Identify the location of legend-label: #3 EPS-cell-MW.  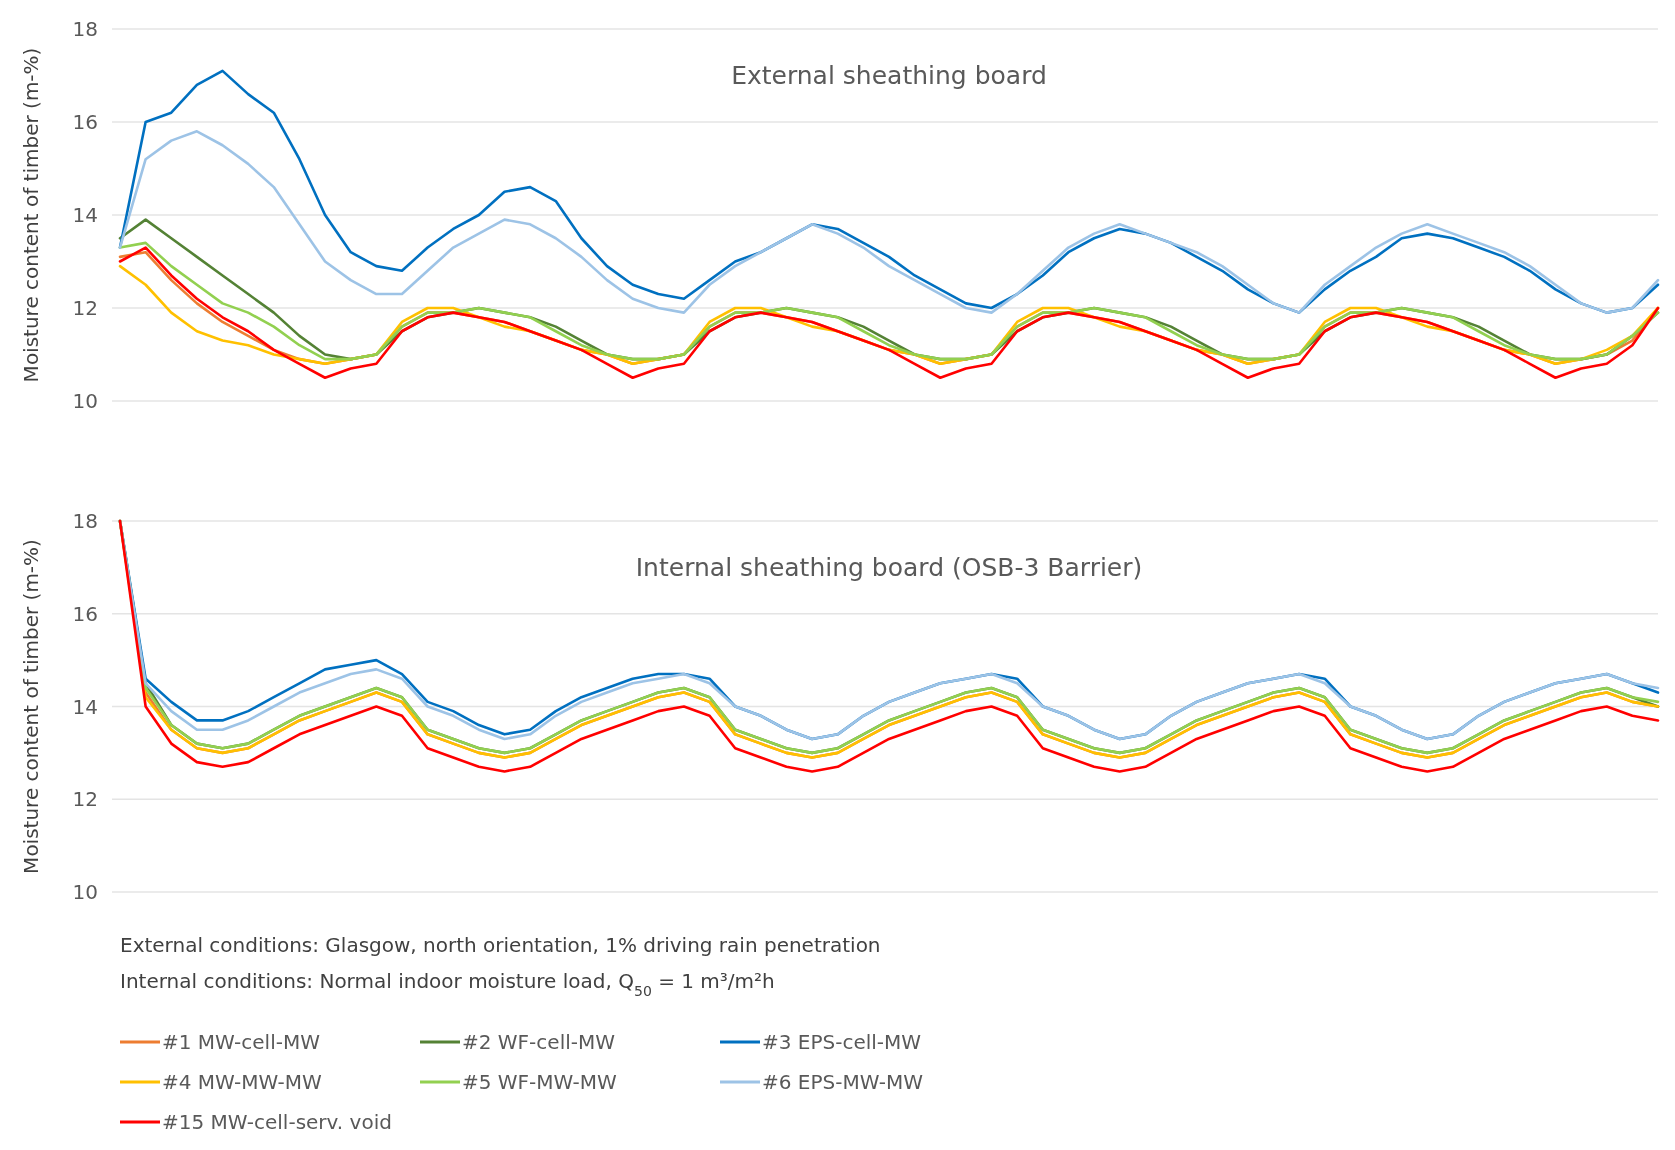
(842, 1042).